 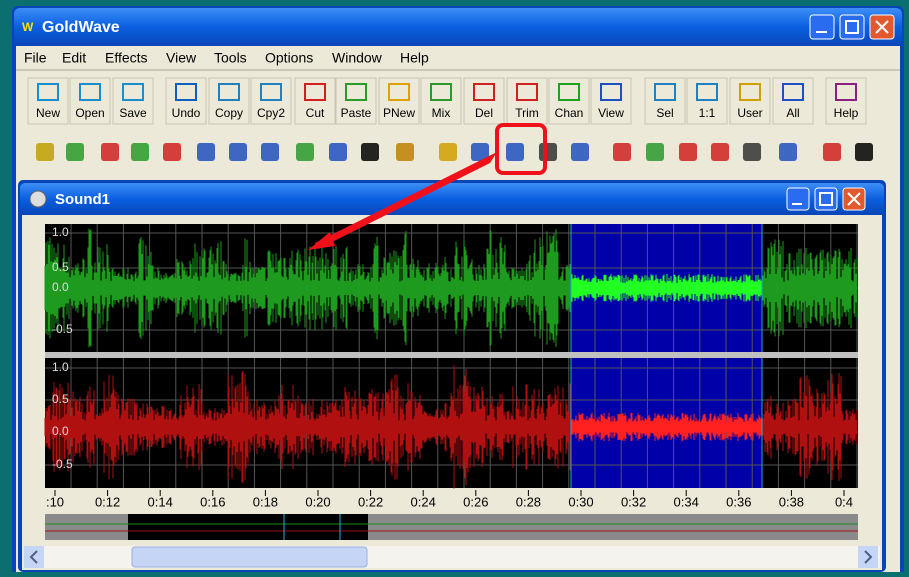 I want to click on scroll-left, so click(x=34, y=557).